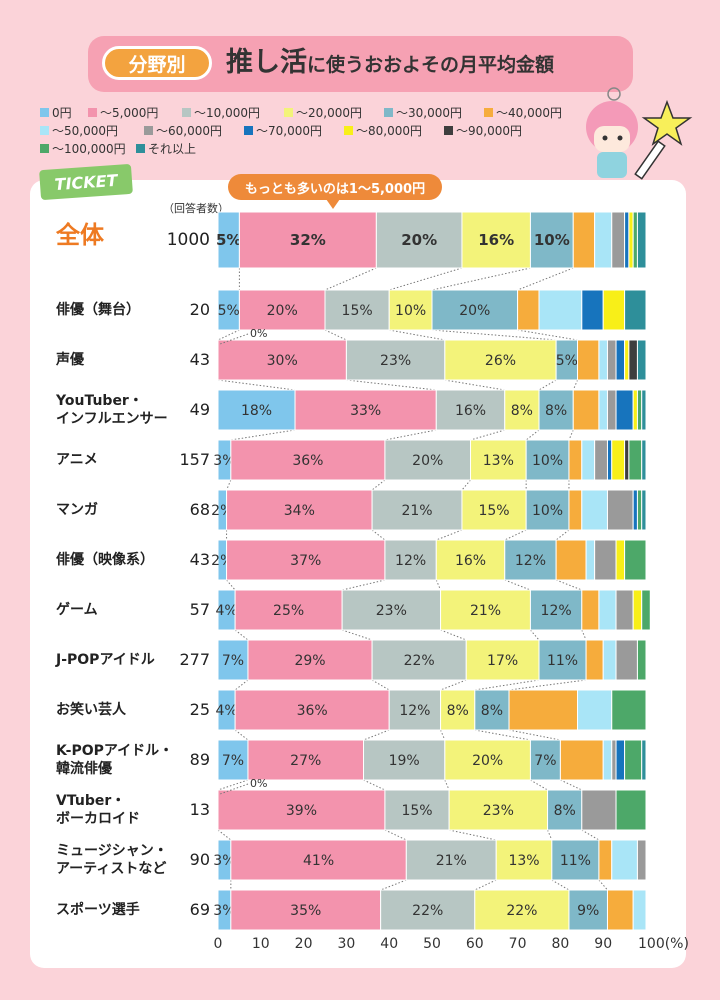 The width and height of the screenshot is (720, 1000). What do you see at coordinates (404, 761) in the screenshot?
I see `bar-value-label: 19%` at bounding box center [404, 761].